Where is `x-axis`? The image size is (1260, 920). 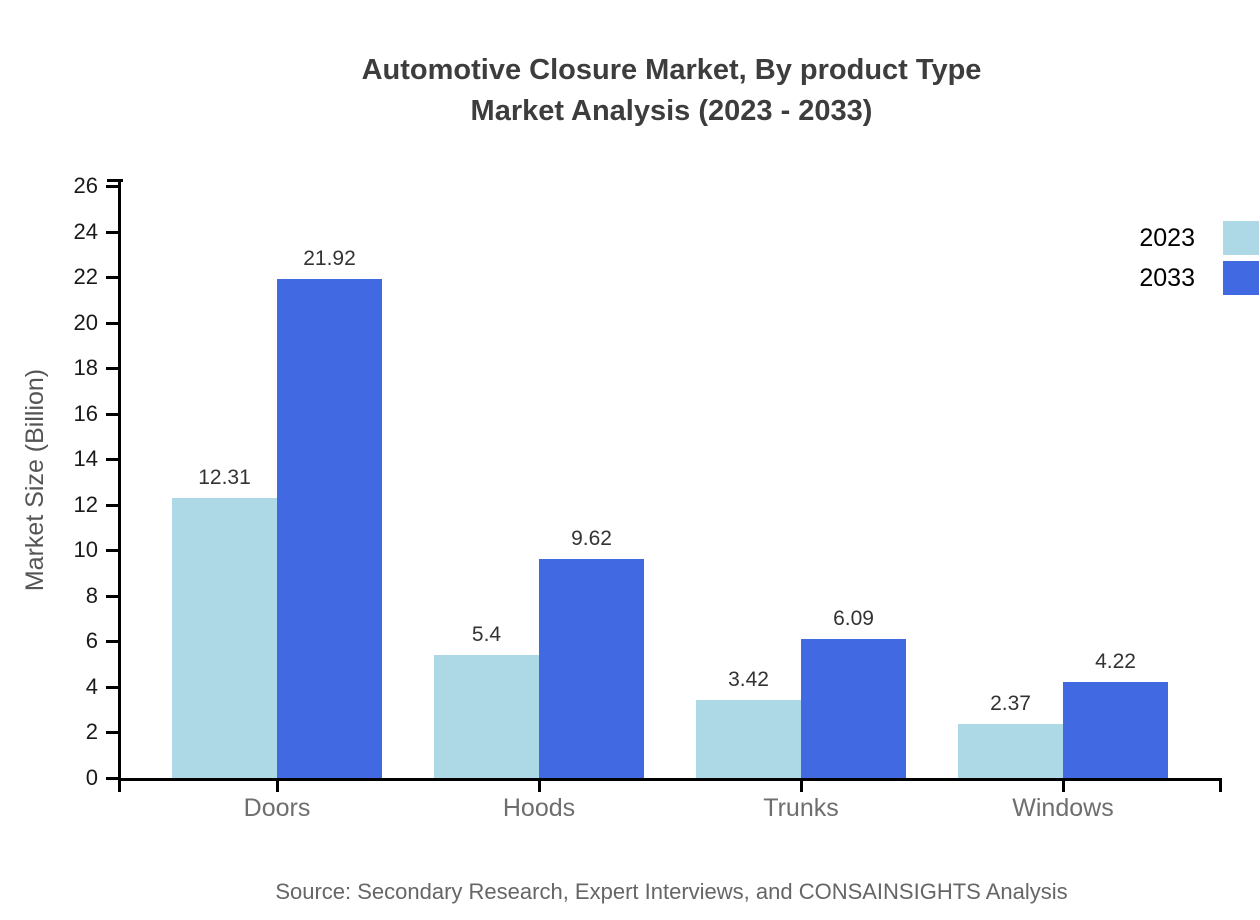
x-axis is located at coordinates (670, 779).